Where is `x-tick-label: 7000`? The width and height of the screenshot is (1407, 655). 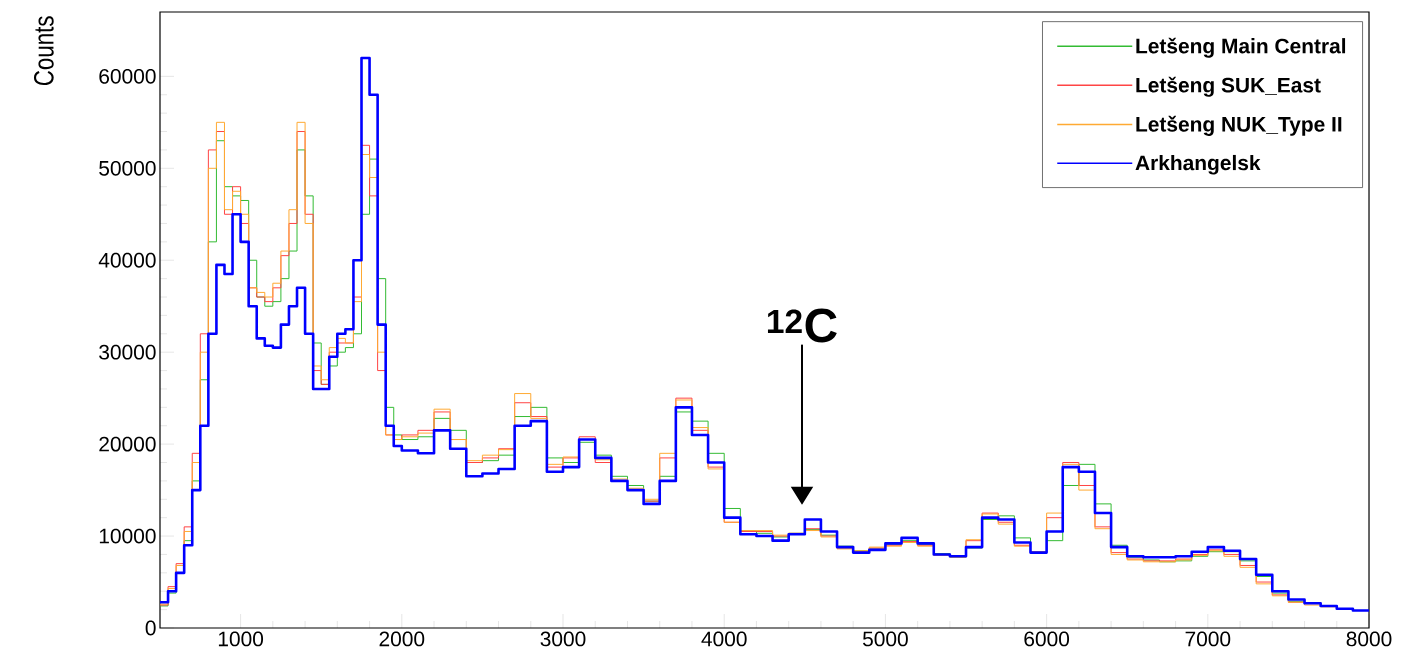 x-tick-label: 7000 is located at coordinates (1208, 639).